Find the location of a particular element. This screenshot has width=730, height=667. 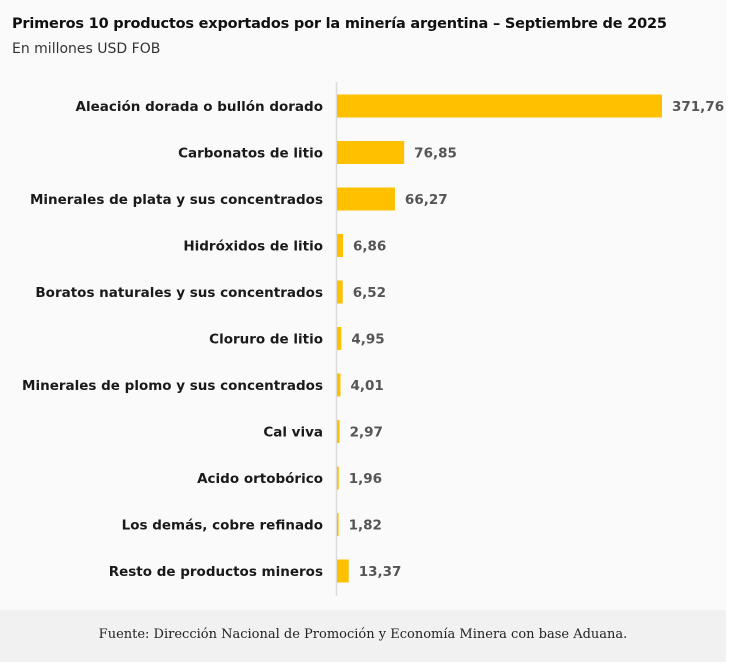

chart-subtitle: En millones USD FOB is located at coordinates (86, 49).